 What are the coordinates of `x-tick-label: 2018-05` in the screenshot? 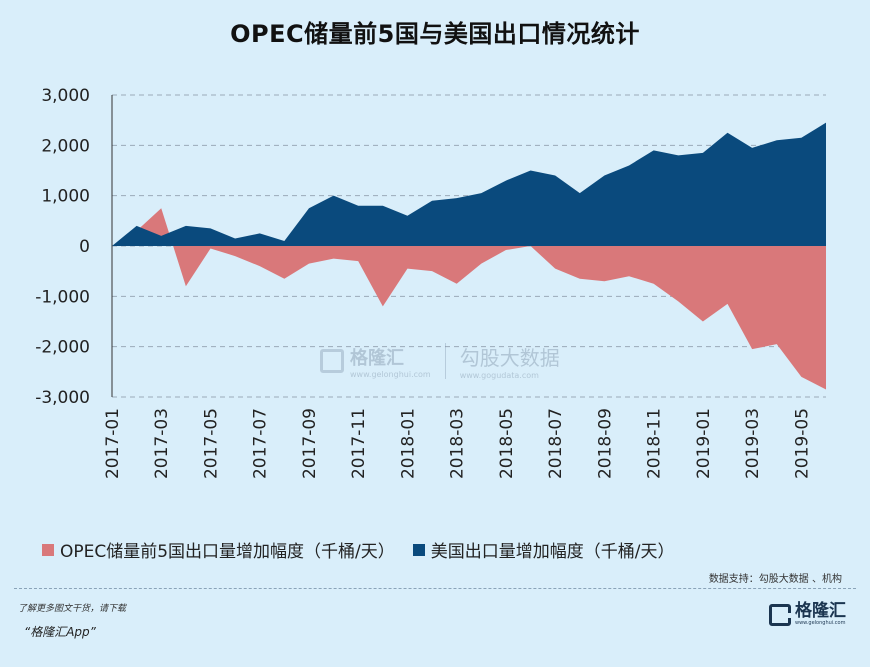 It's located at (507, 443).